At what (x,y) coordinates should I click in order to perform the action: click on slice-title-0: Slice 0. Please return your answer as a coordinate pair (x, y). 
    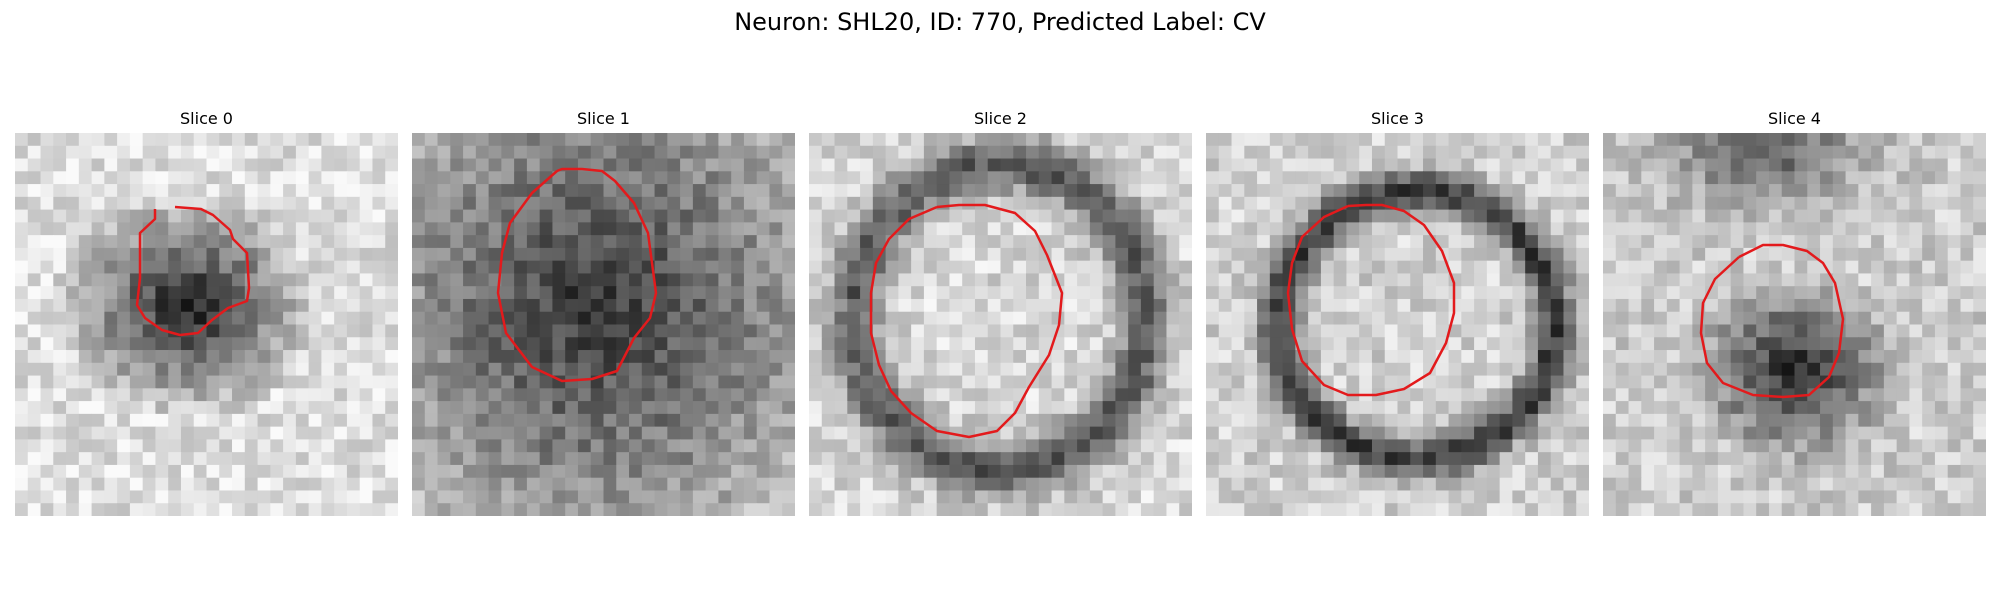
    Looking at the image, I should click on (206, 118).